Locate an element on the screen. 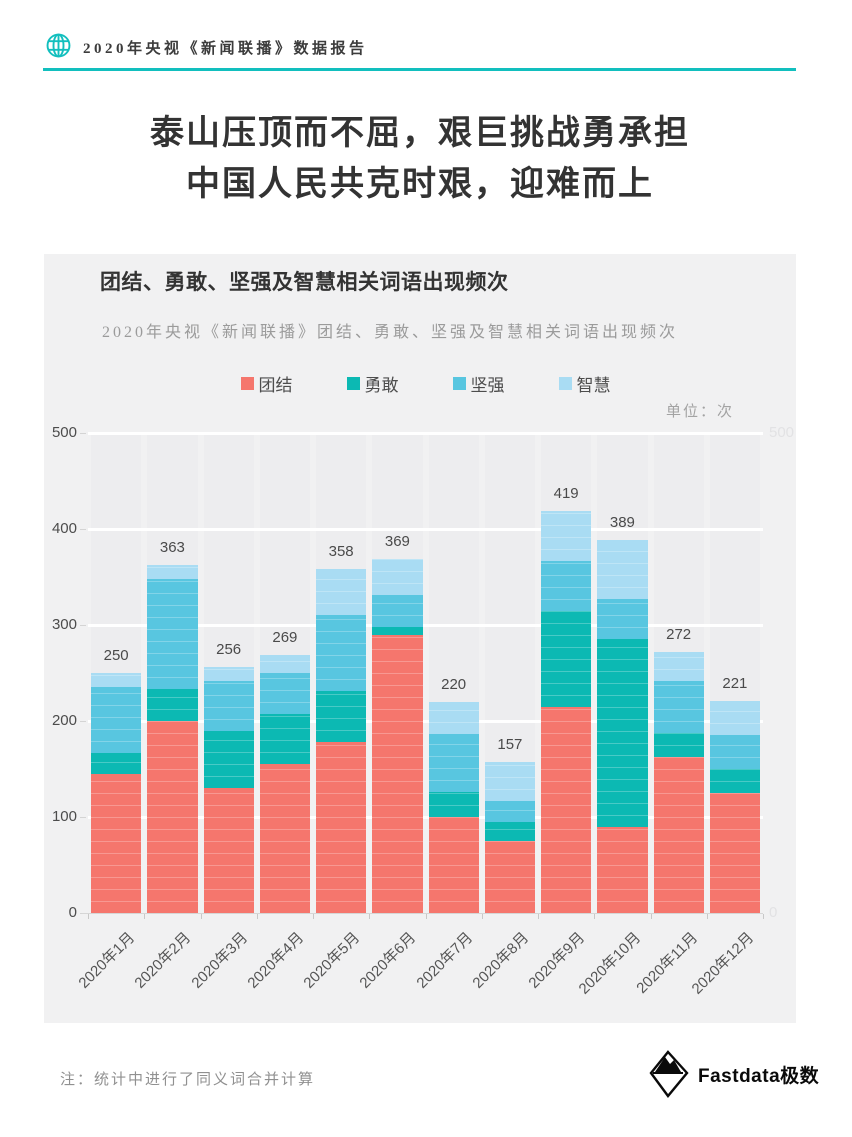 This screenshot has width=852, height=1137. bar-total-label: 221 is located at coordinates (735, 683).